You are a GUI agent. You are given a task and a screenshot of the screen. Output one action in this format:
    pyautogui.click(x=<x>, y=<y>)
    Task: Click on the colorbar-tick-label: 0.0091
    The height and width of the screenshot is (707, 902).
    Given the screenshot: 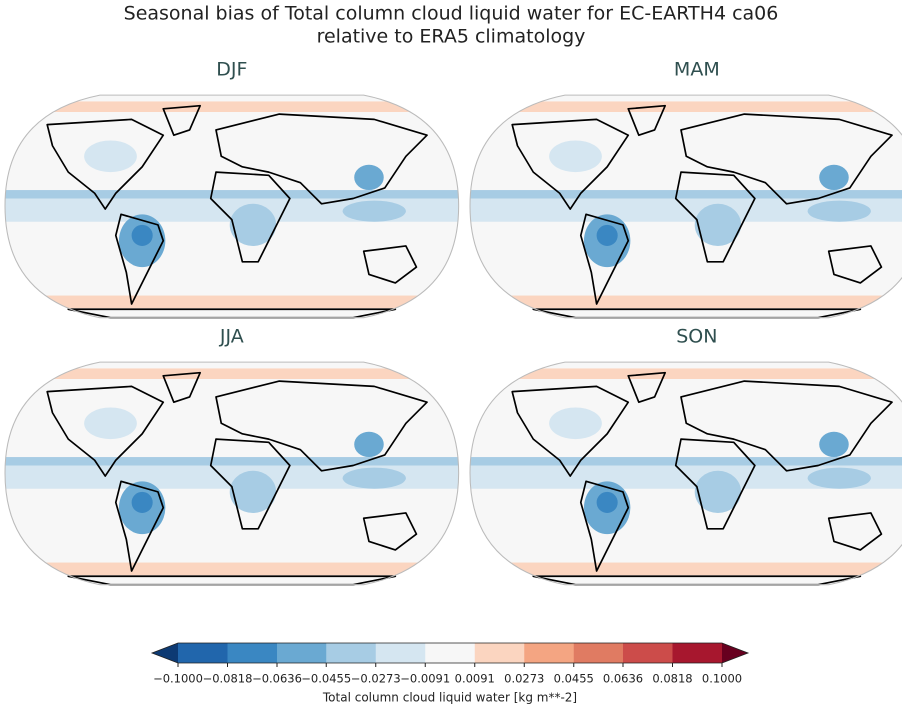 What is the action you would take?
    pyautogui.click(x=475, y=679)
    